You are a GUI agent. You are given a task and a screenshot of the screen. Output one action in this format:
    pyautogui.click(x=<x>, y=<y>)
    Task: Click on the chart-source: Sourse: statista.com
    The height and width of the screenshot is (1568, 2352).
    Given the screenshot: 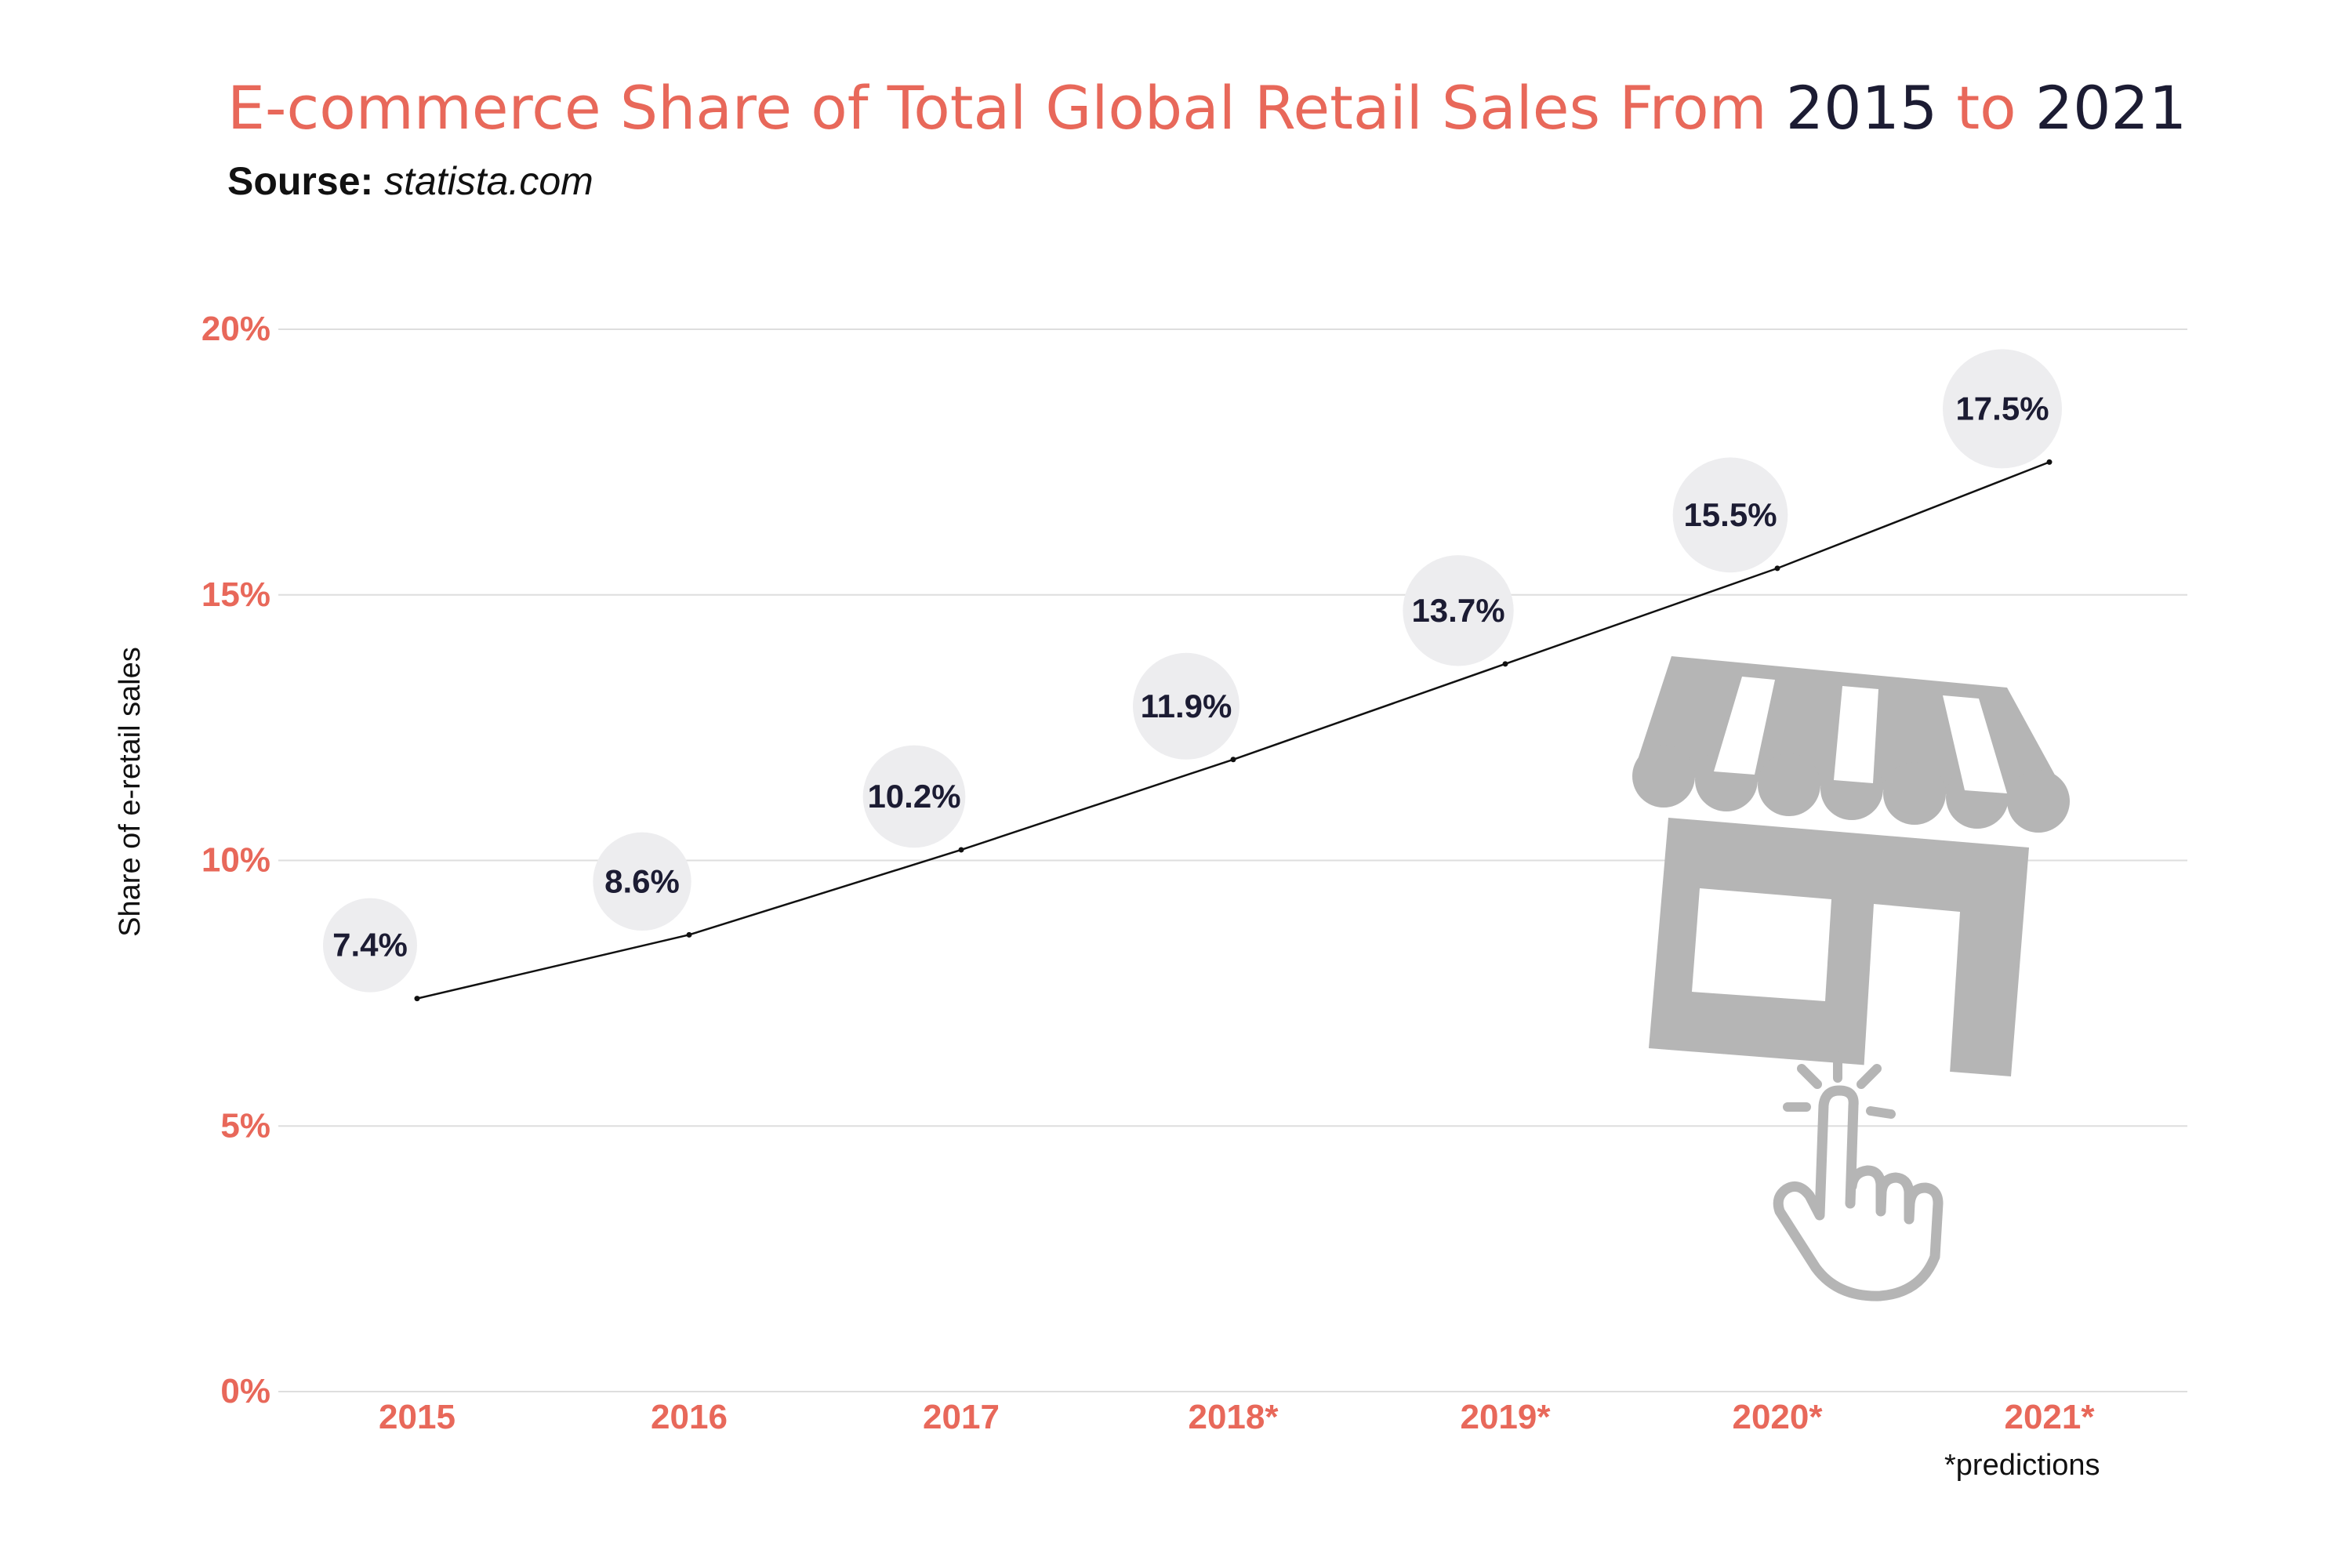 What is the action you would take?
    pyautogui.click(x=410, y=181)
    